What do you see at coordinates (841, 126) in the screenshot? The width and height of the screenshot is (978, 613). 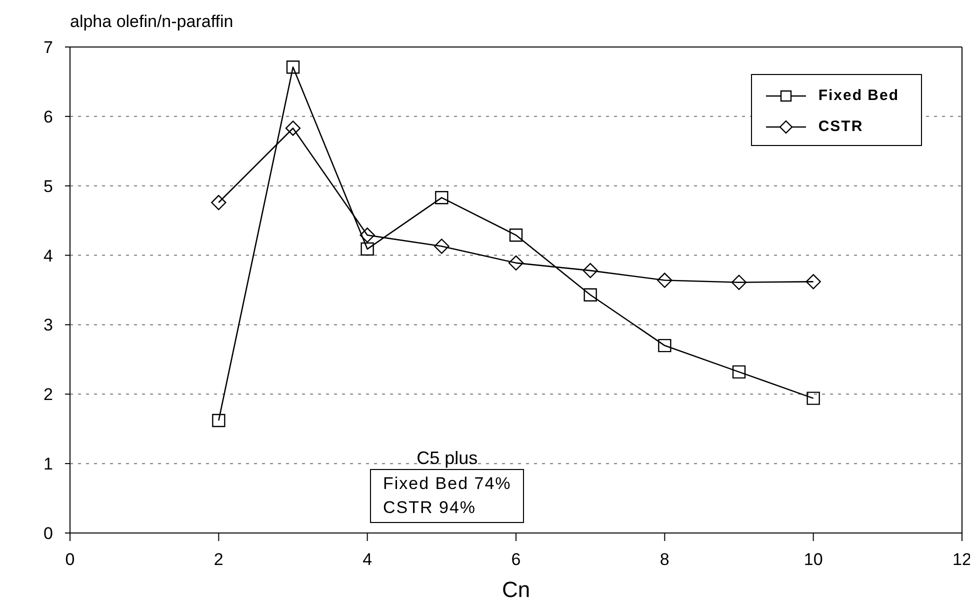 I see `legend-label: CSTR` at bounding box center [841, 126].